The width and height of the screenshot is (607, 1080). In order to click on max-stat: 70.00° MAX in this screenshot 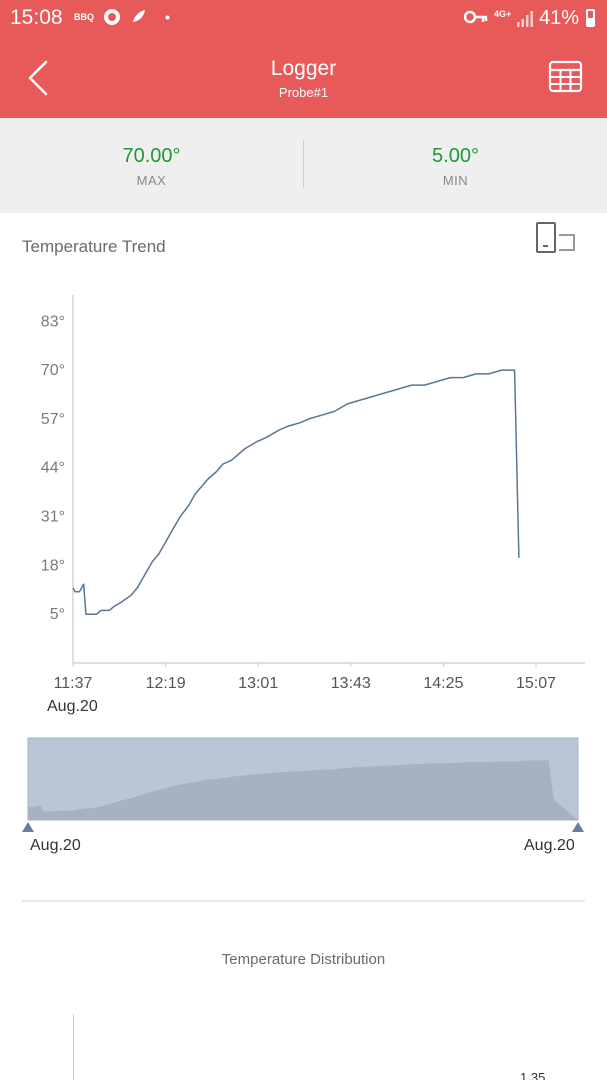, I will do `click(151, 165)`.